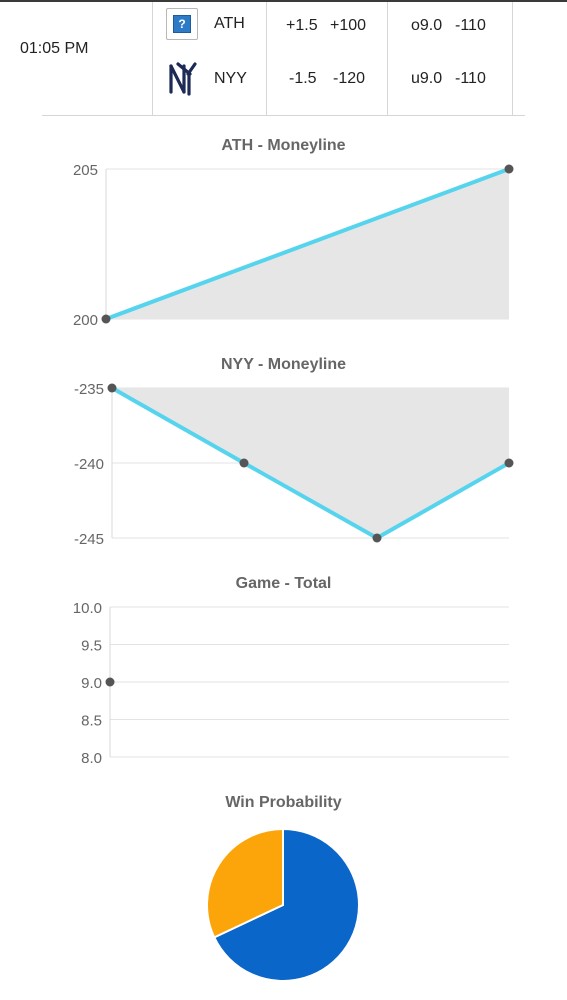 This screenshot has width=567, height=1000. Describe the element at coordinates (91, 646) in the screenshot. I see `y-tick-label: 9.5` at that location.